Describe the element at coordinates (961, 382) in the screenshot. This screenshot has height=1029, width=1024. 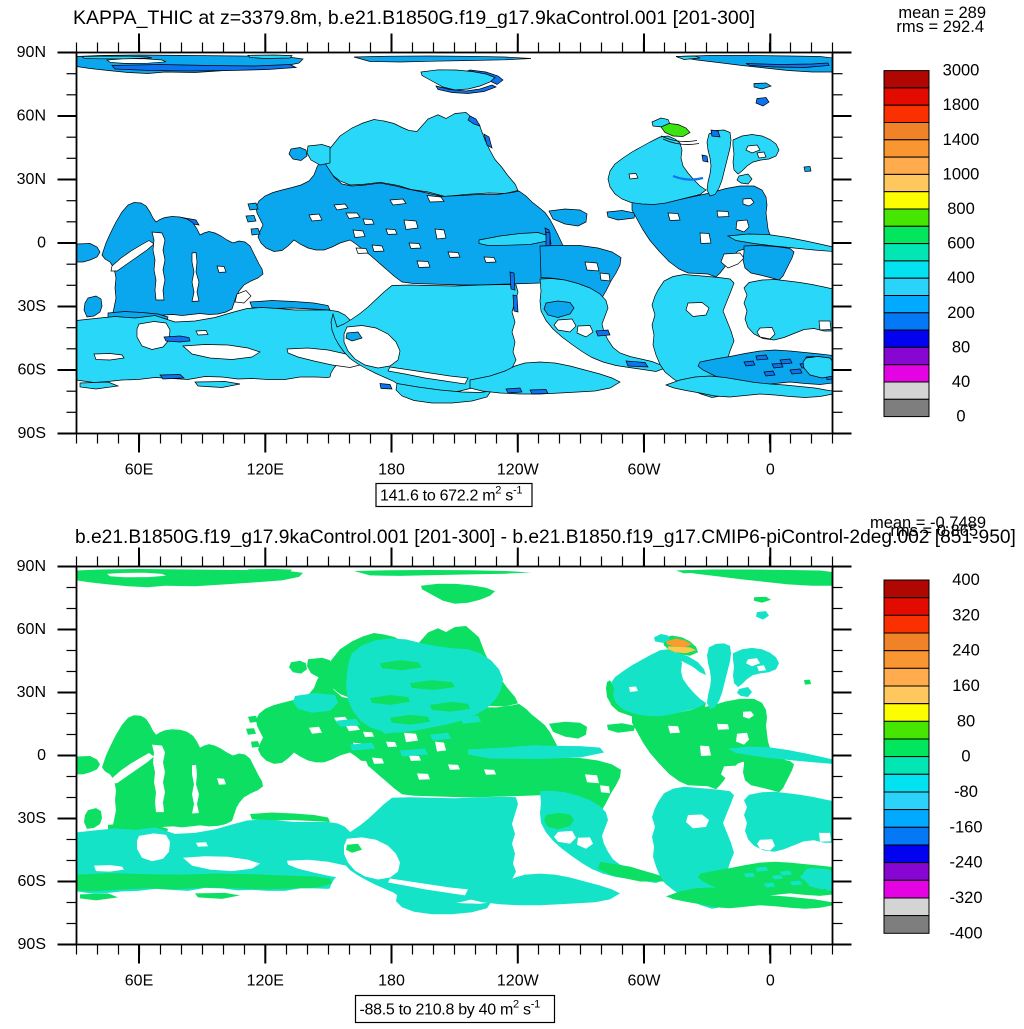
I see `svg-text: 40` at that location.